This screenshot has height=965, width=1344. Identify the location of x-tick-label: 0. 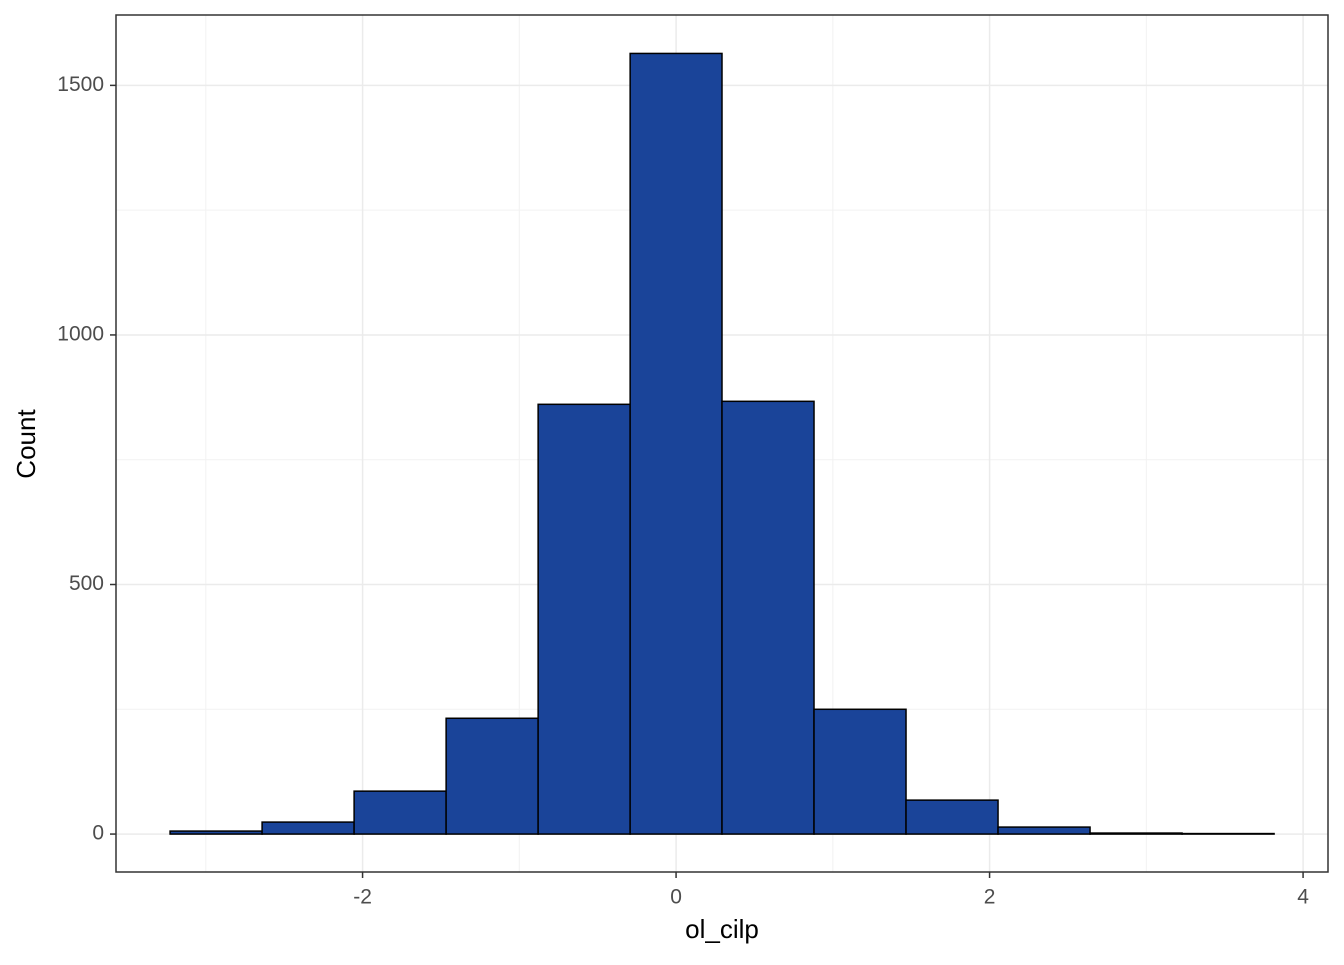
(676, 897).